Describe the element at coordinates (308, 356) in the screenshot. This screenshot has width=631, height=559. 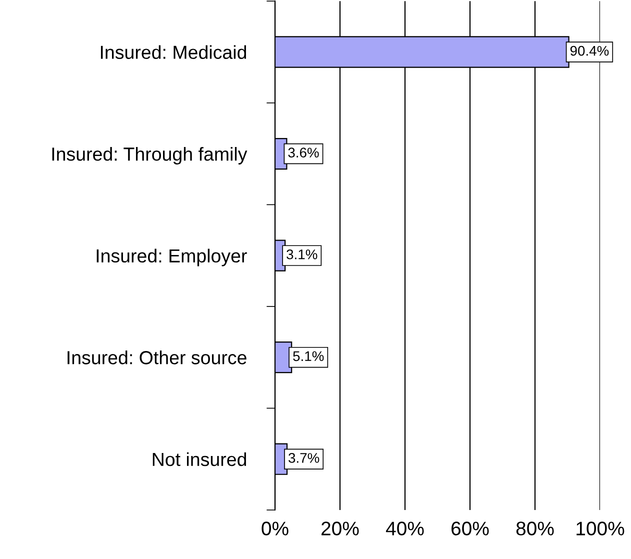
I see `data-label: 5.1%` at that location.